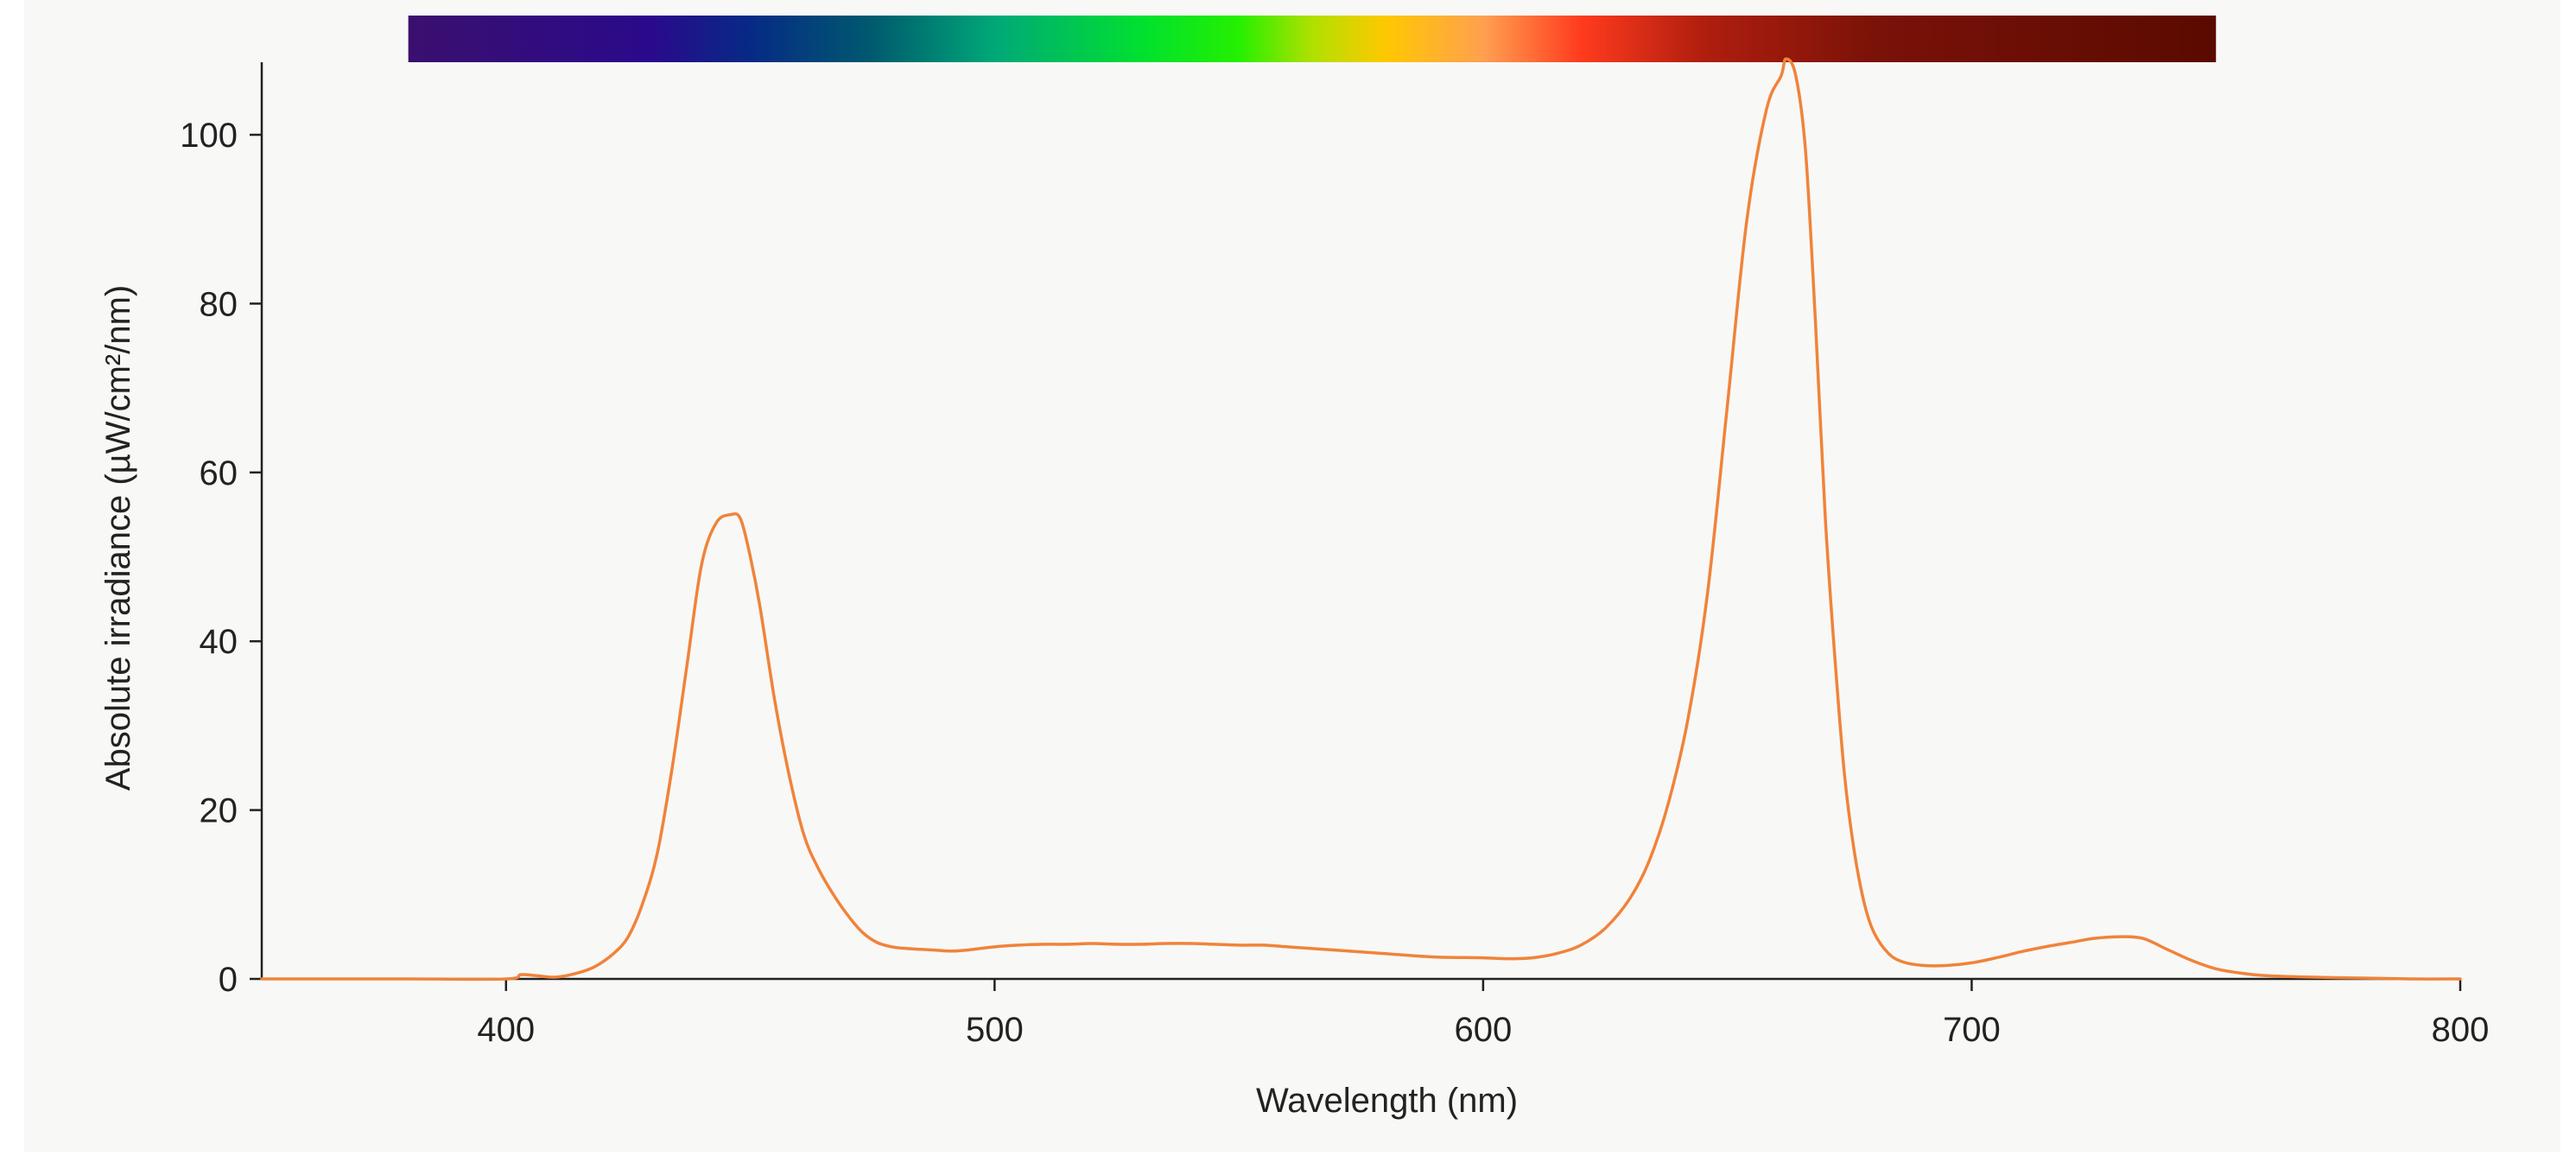 The height and width of the screenshot is (1169, 2576). Describe the element at coordinates (219, 473) in the screenshot. I see `y-tick-label: 60` at that location.